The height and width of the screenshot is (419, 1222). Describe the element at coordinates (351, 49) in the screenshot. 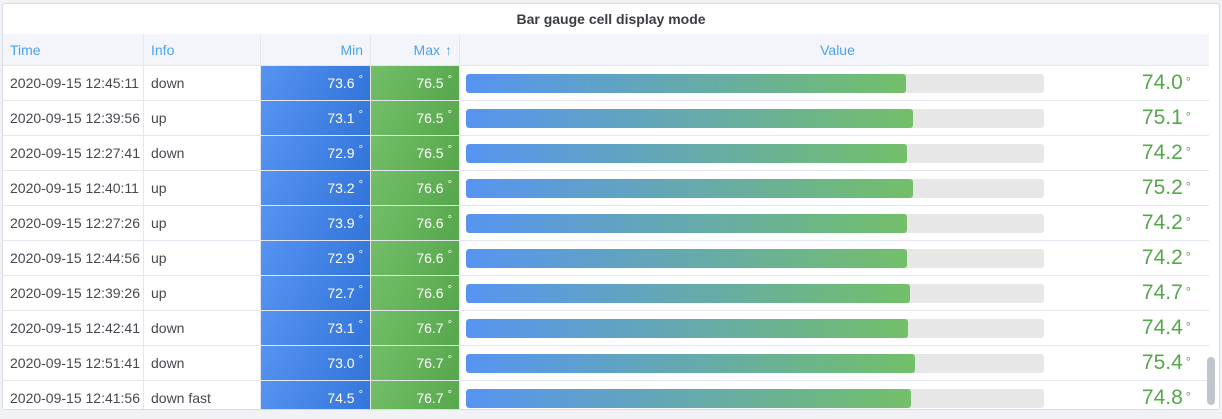

I see `column-header-label: Min` at that location.